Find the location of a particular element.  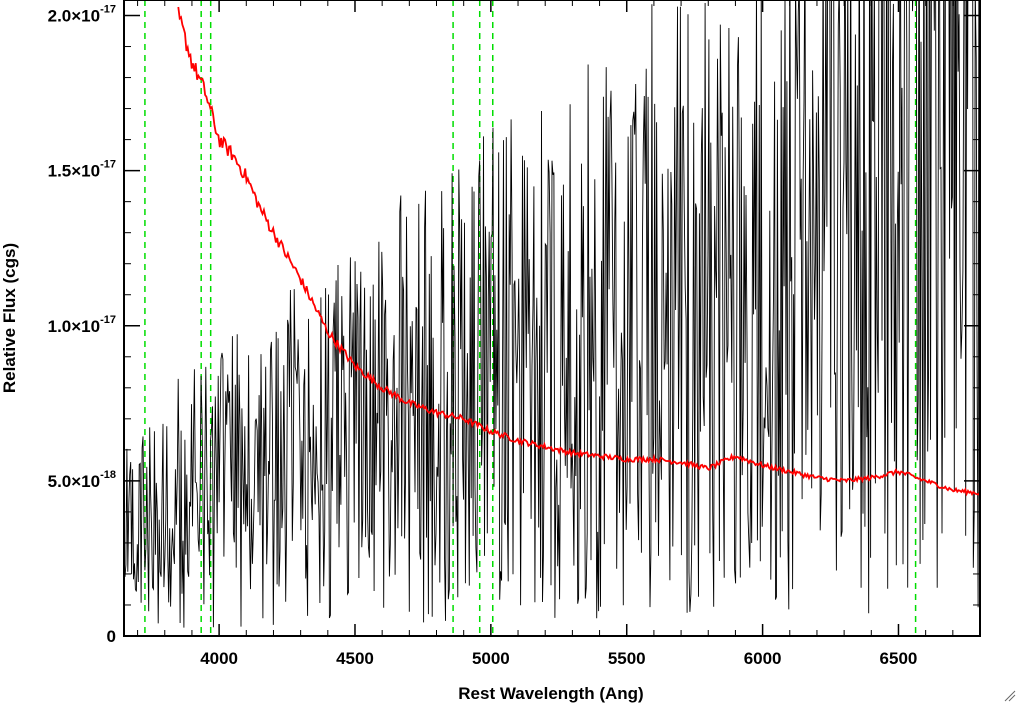

resize-grip-icon is located at coordinates (1010, 696).